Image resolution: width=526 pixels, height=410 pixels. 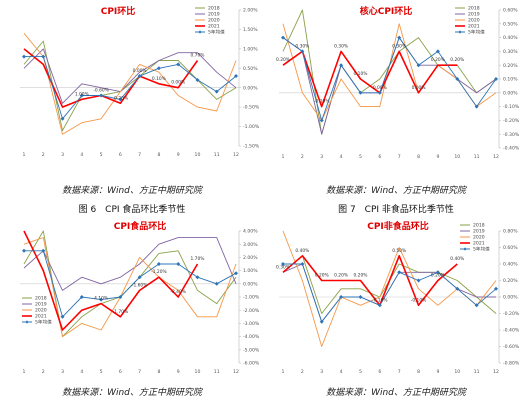 I want to click on y-tick-label: 0.20%, so click(x=510, y=66).